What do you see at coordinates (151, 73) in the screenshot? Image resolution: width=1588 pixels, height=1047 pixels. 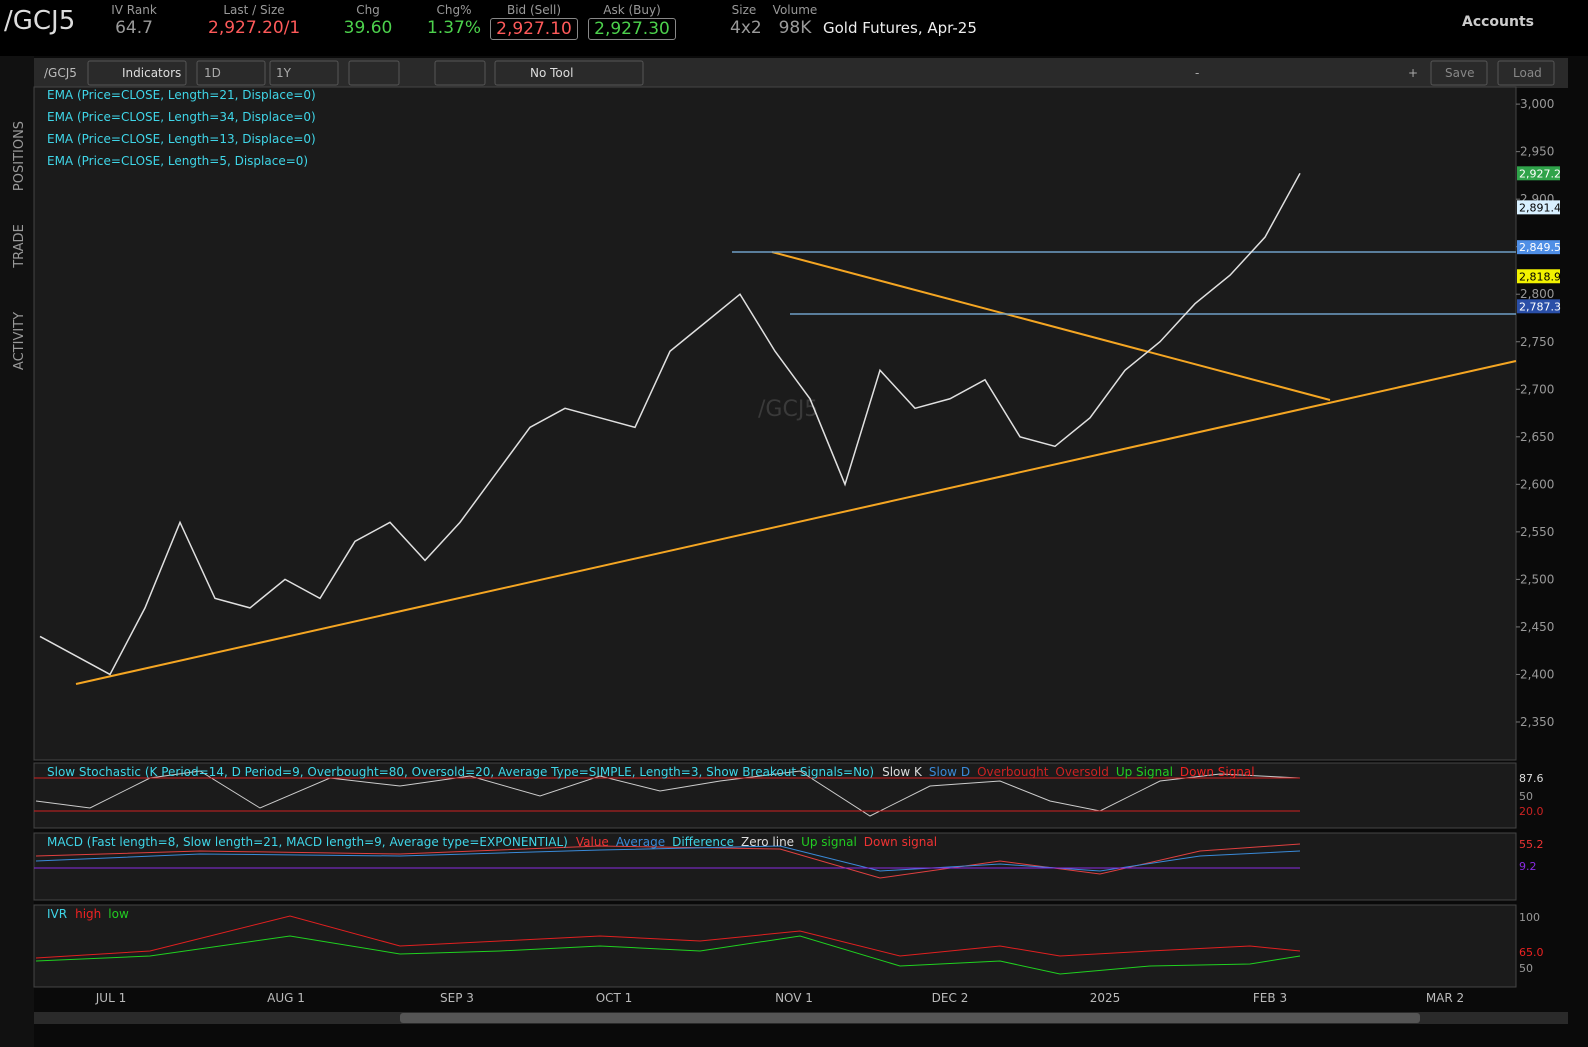 I see `toolbar-item: Indicators` at bounding box center [151, 73].